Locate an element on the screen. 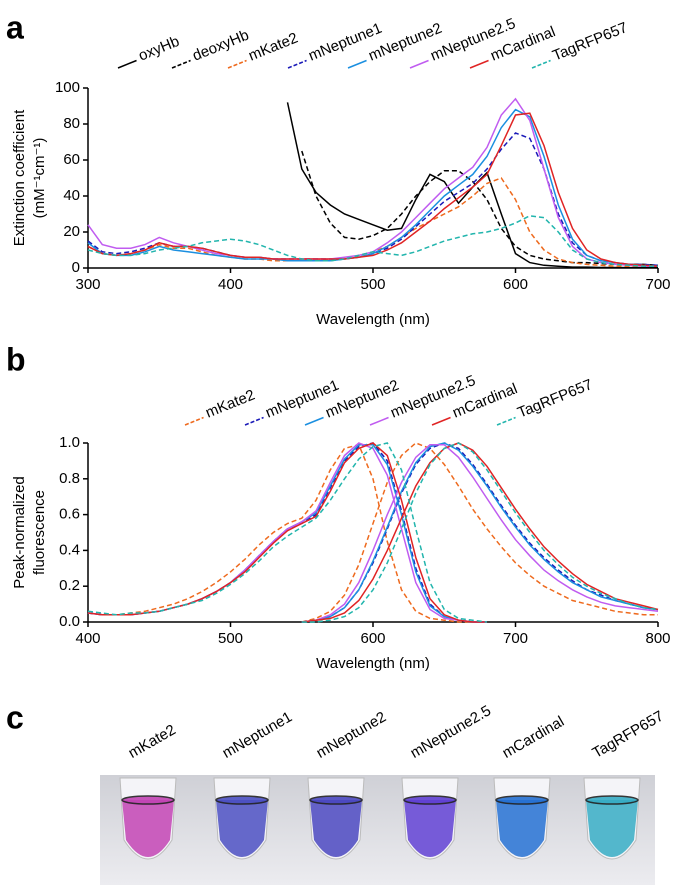  y-tick-label: 40 is located at coordinates (71, 195).